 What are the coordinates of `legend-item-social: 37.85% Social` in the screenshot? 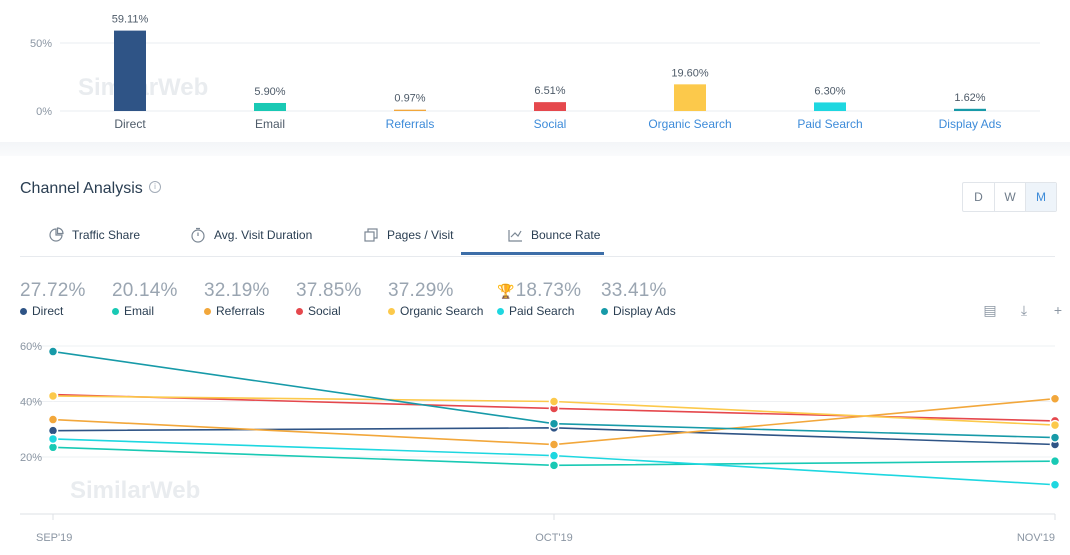 It's located at (329, 300).